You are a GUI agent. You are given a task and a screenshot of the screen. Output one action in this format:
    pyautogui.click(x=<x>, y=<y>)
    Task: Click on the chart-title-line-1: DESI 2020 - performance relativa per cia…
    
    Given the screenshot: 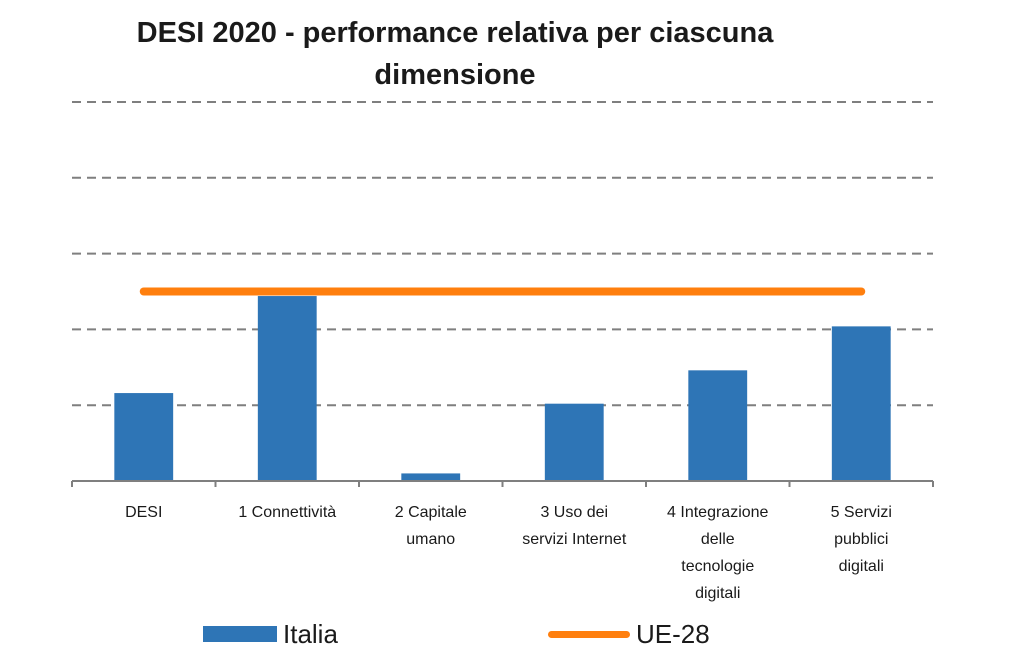 What is the action you would take?
    pyautogui.click(x=455, y=33)
    